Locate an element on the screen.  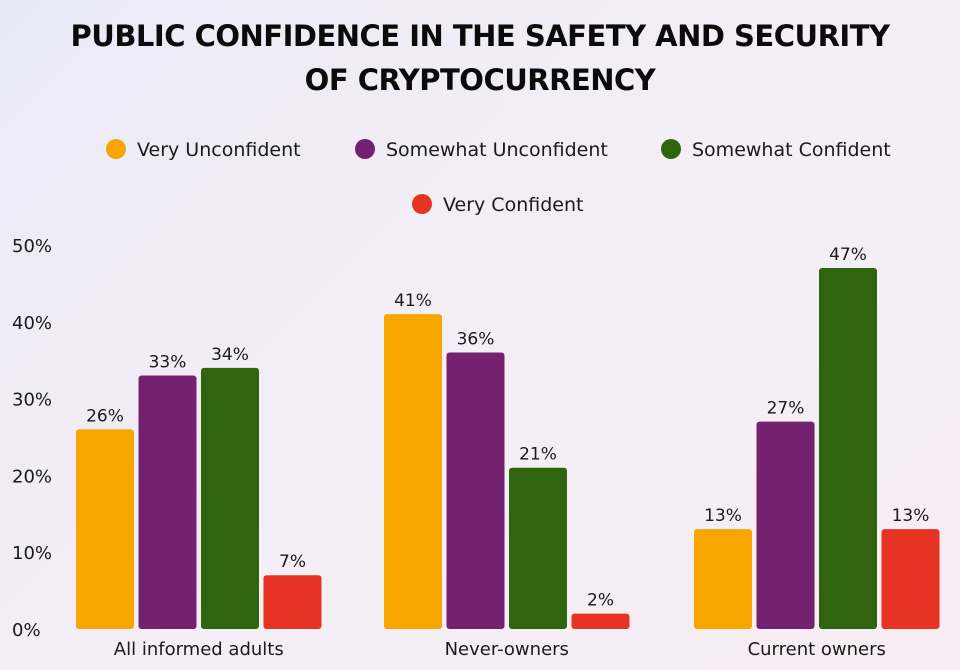
x-tick-label: All informed adults is located at coordinates (199, 649).